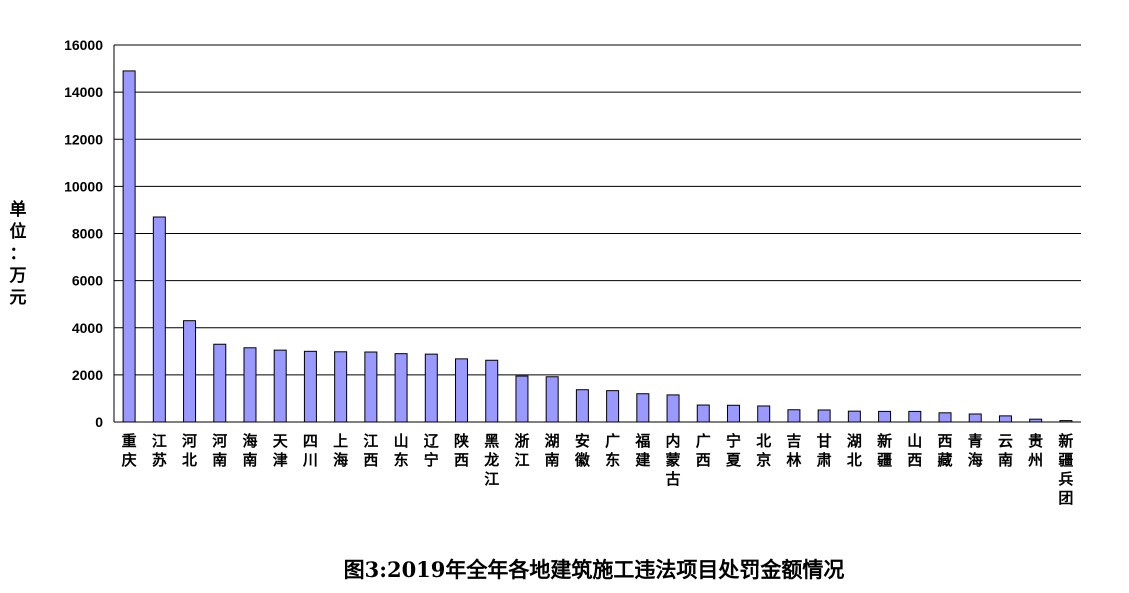  I want to click on x-category-label: 贵州, so click(1035, 450).